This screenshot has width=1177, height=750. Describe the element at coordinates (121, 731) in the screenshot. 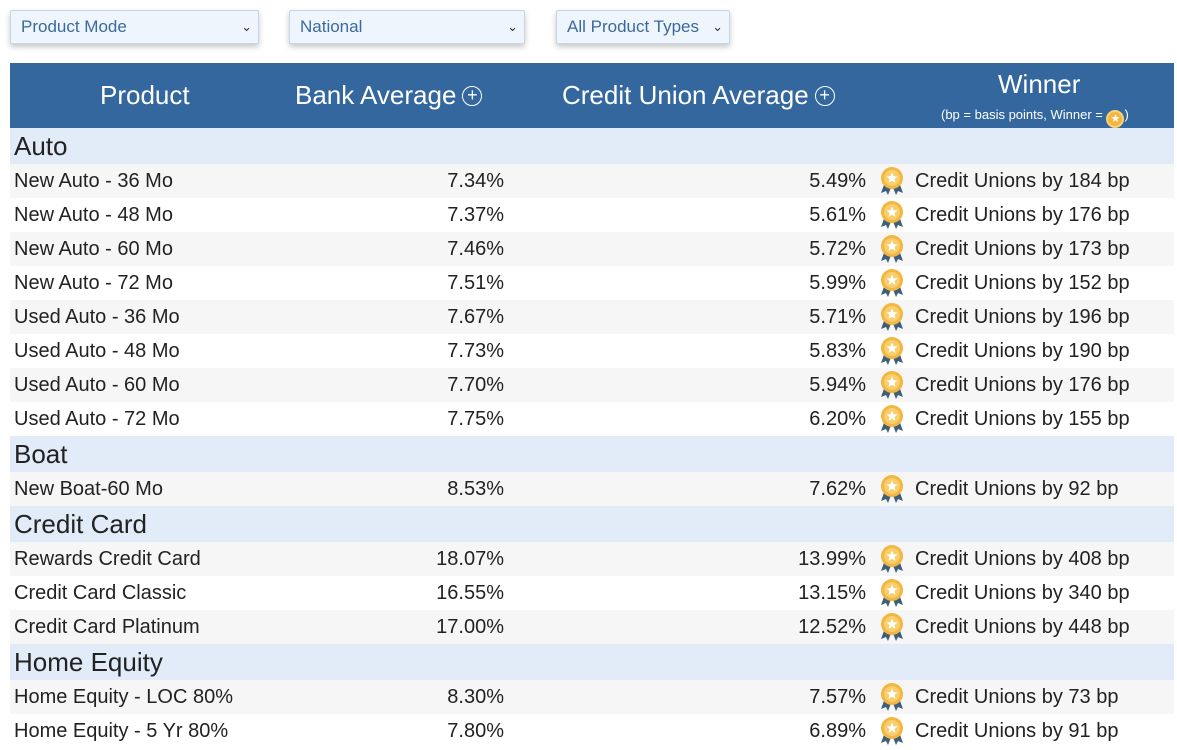

I see `product-name: Home Equity - 5 Yr 80%` at that location.